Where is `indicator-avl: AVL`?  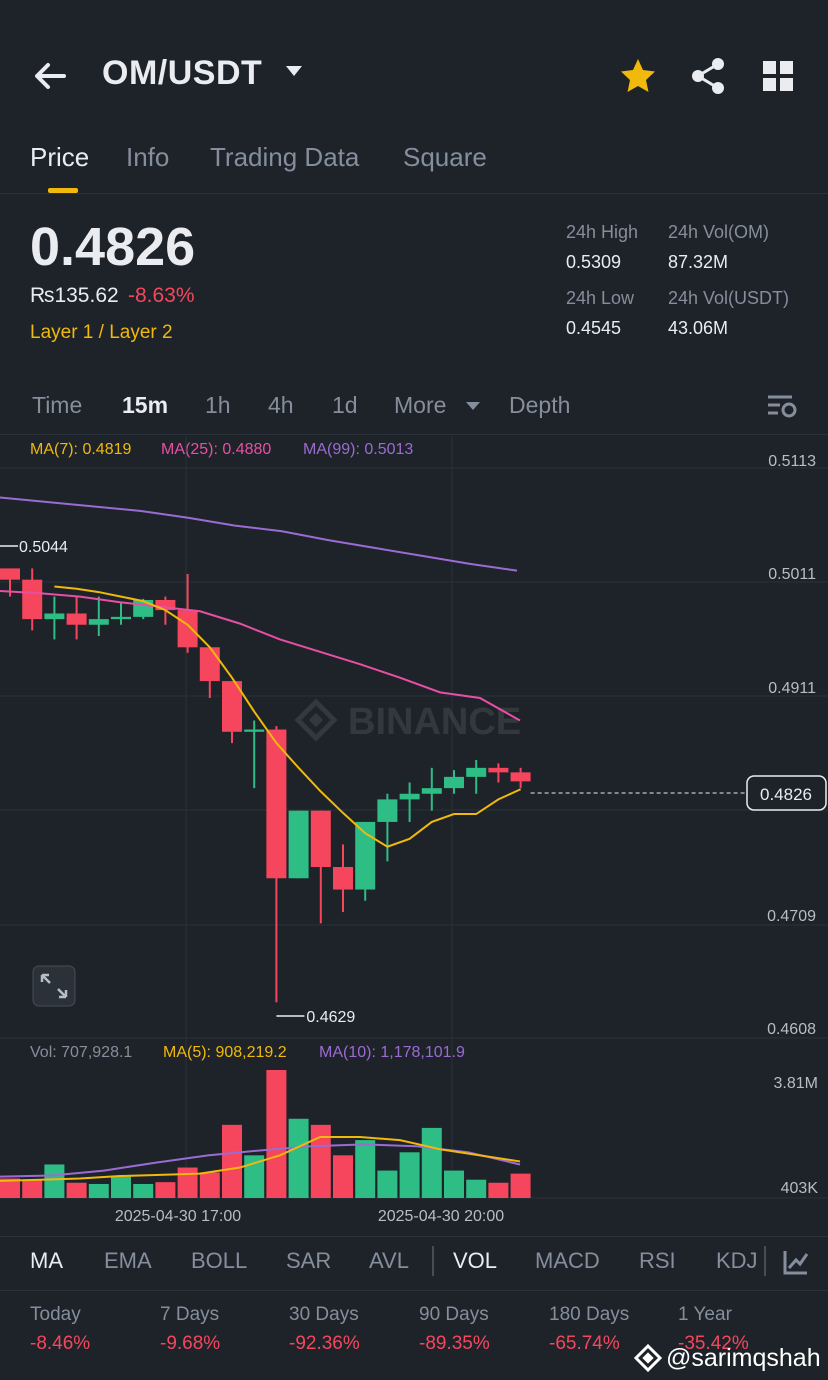 indicator-avl: AVL is located at coordinates (389, 1260).